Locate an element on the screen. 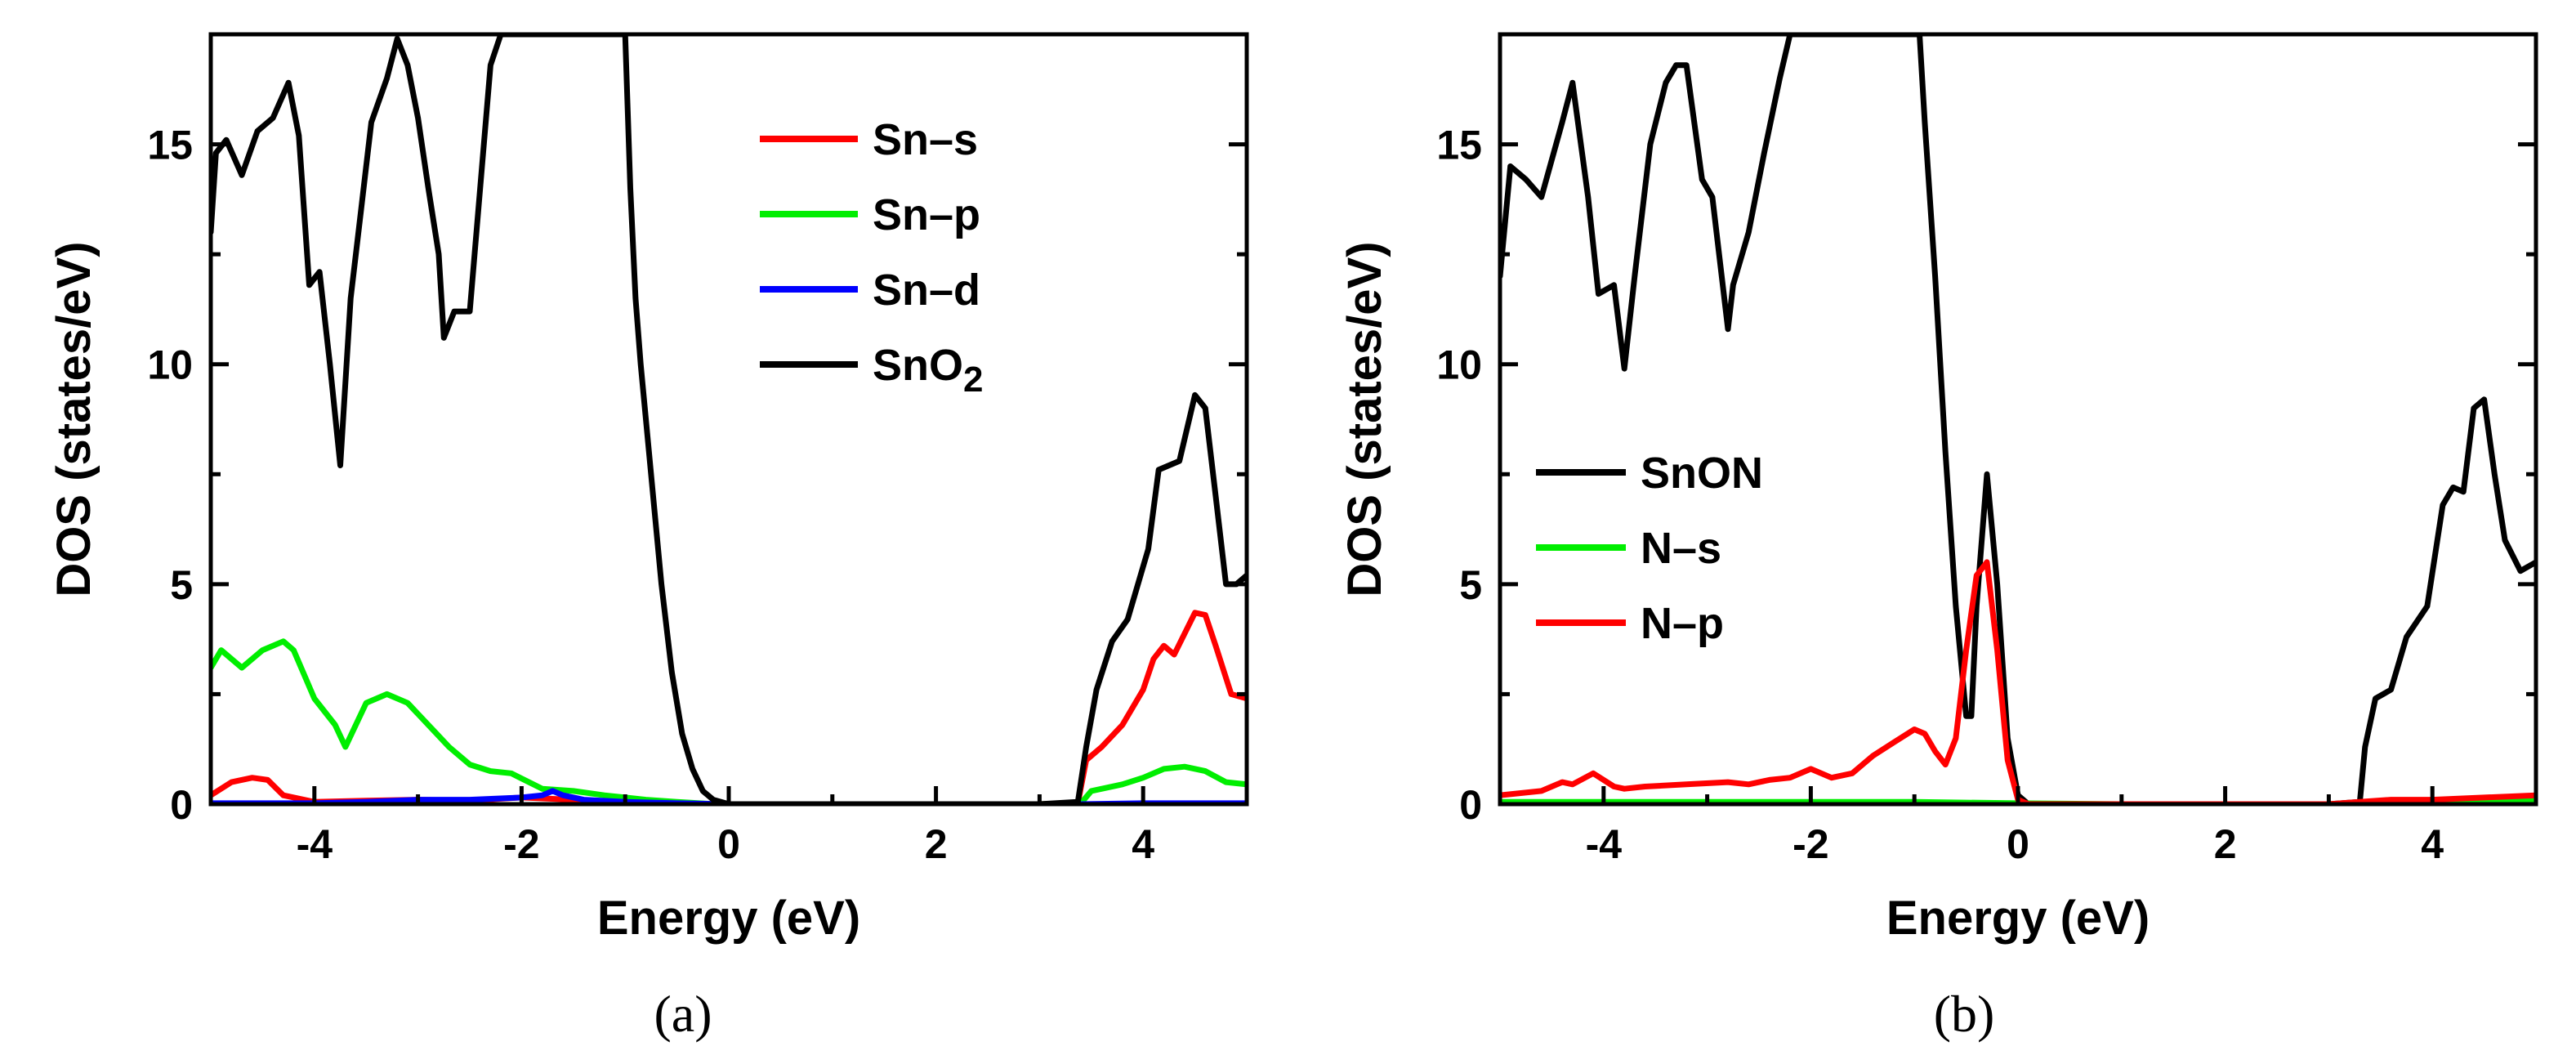 This screenshot has width=2576, height=1064. panel-a-legend-label: Sn–p is located at coordinates (926, 215).